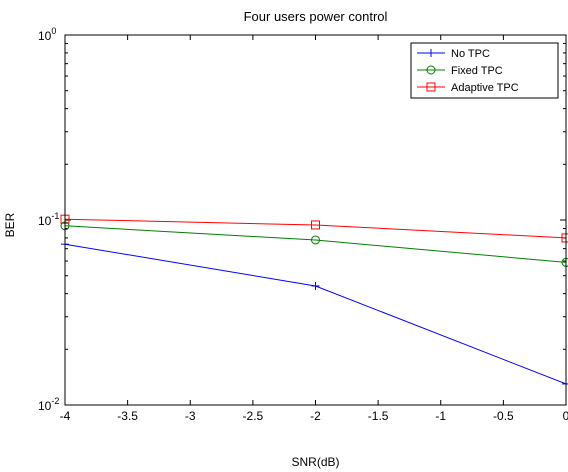  Describe the element at coordinates (440, 416) in the screenshot. I see `x-tick-label: -1` at that location.